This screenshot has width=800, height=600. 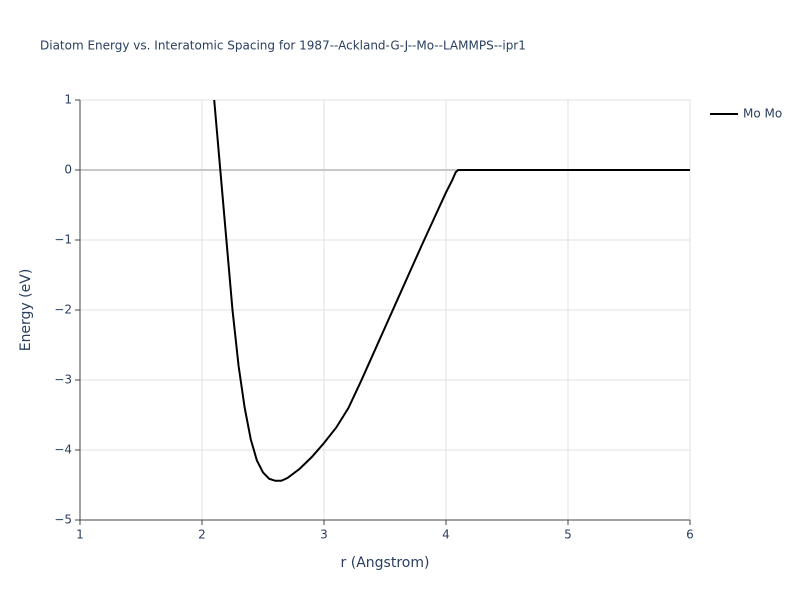 What do you see at coordinates (568, 535) in the screenshot?
I see `x-tick-label: 5` at bounding box center [568, 535].